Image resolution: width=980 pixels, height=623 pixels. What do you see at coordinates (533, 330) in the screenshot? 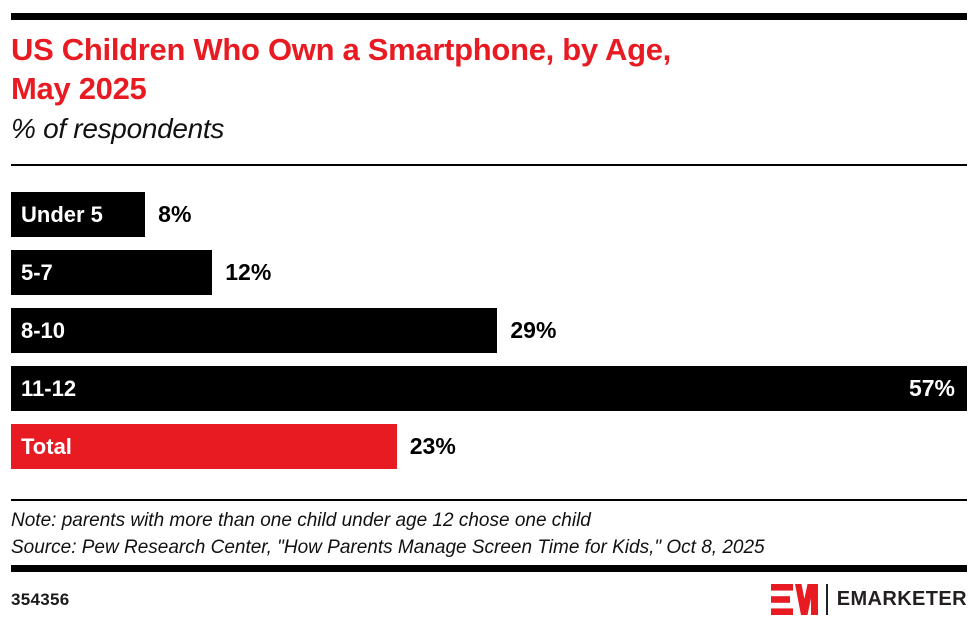
I see `bar-value-label: 29%` at bounding box center [533, 330].